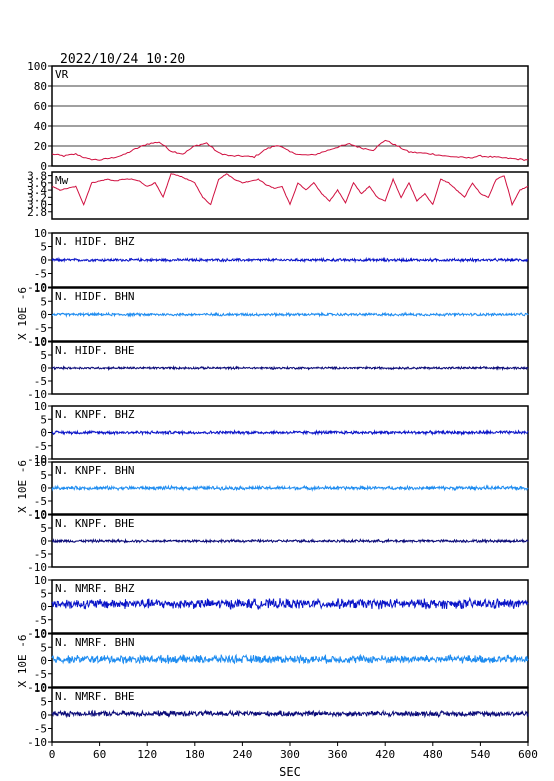 Image resolution: width=554 pixels, height=781 pixels. I want to click on y-tick-label: 40, so click(40, 126).